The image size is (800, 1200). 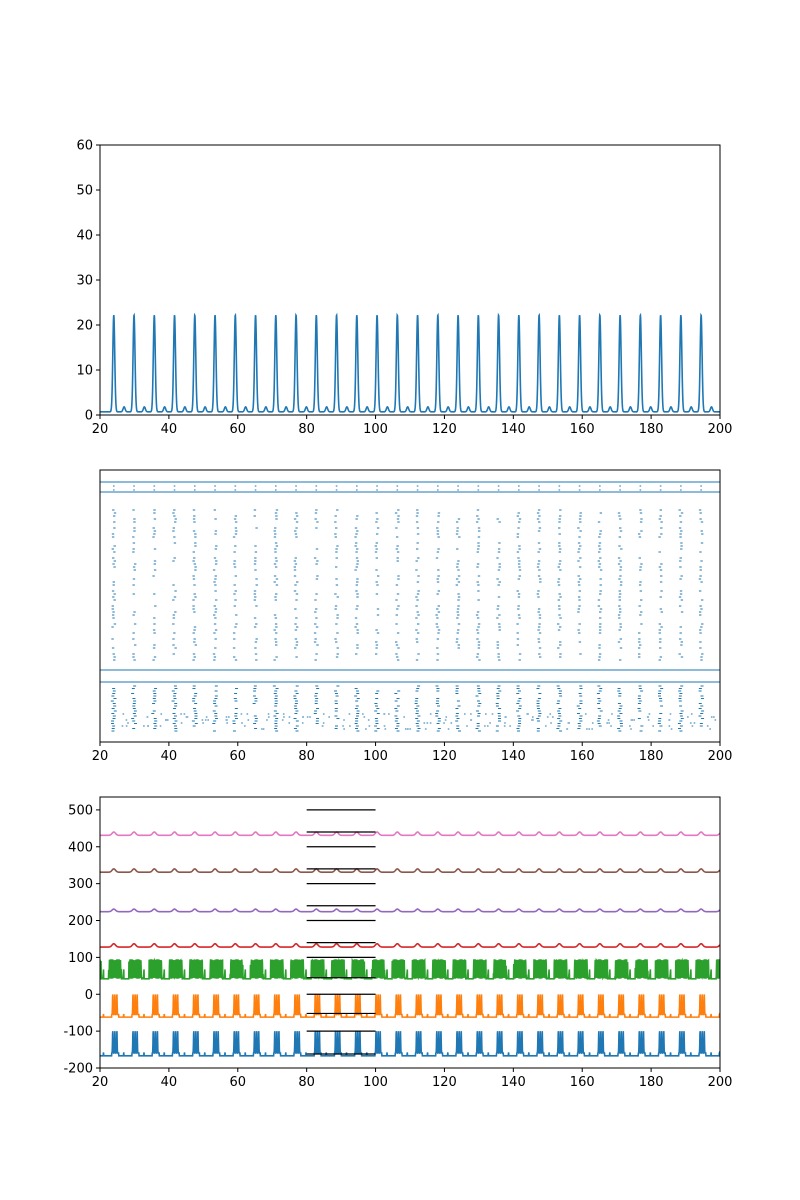 I want to click on rate-series-line, so click(x=410, y=362).